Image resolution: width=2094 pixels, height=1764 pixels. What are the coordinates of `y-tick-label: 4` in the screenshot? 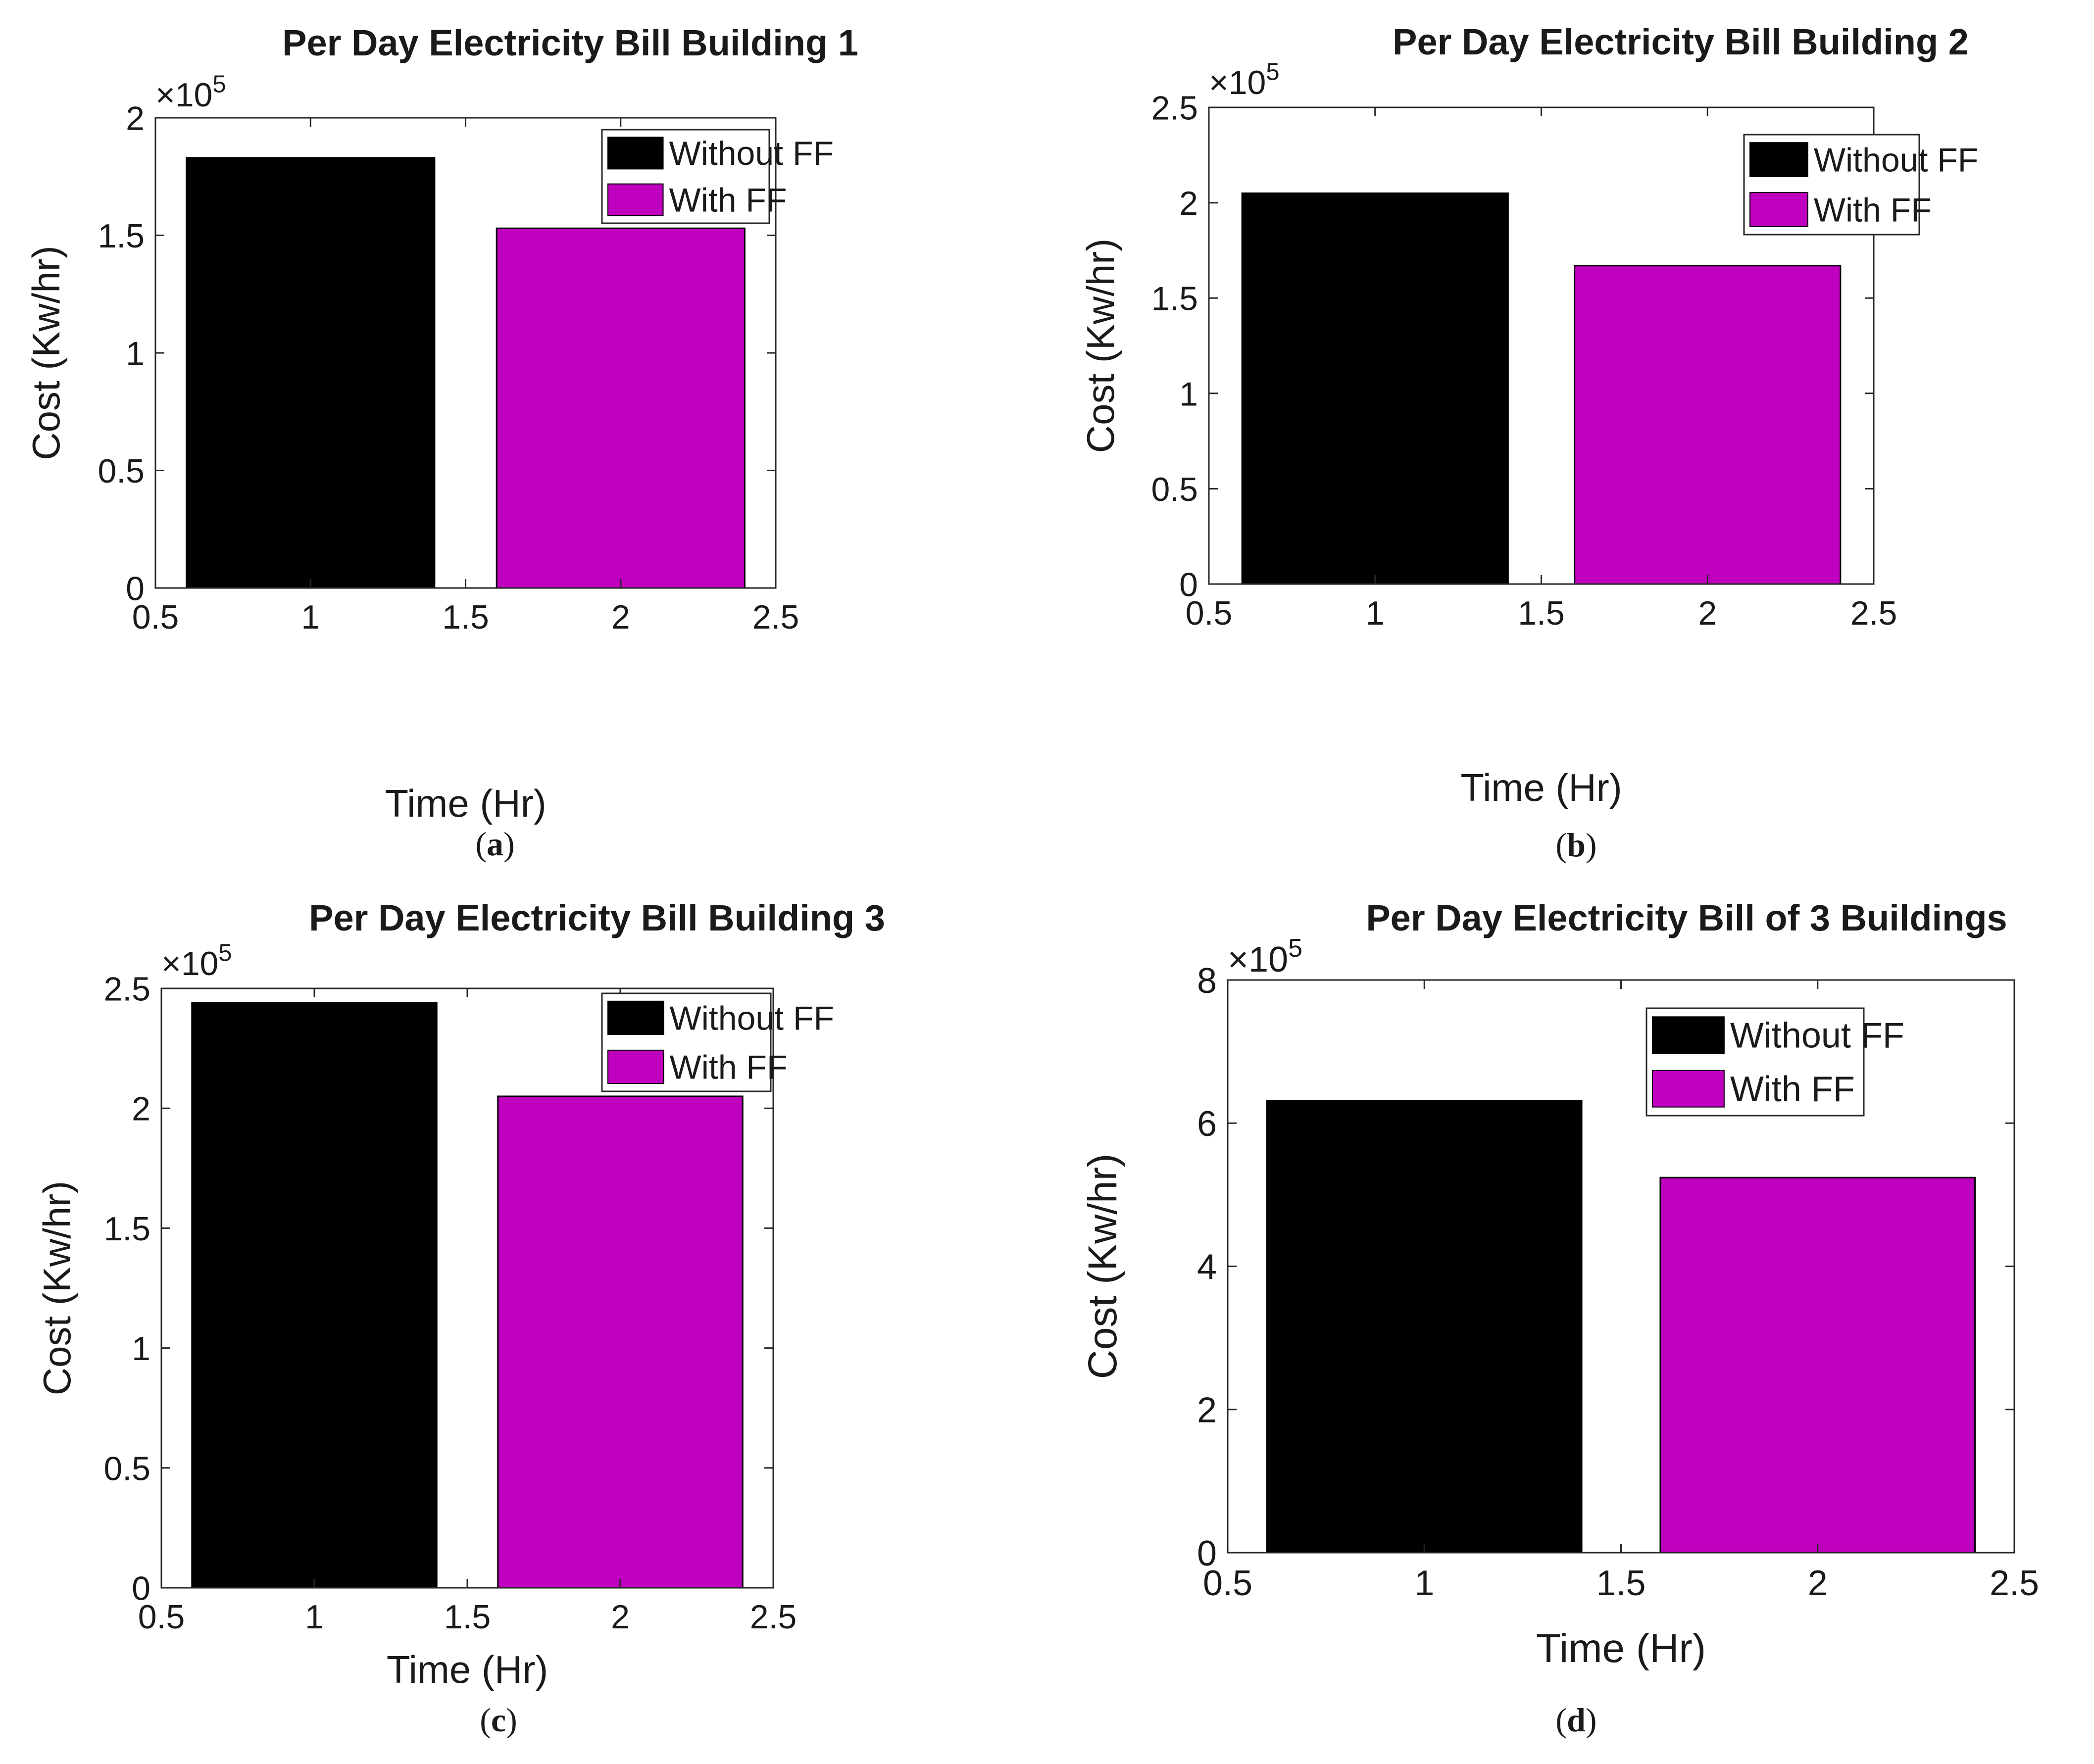 It's located at (1207, 1267).